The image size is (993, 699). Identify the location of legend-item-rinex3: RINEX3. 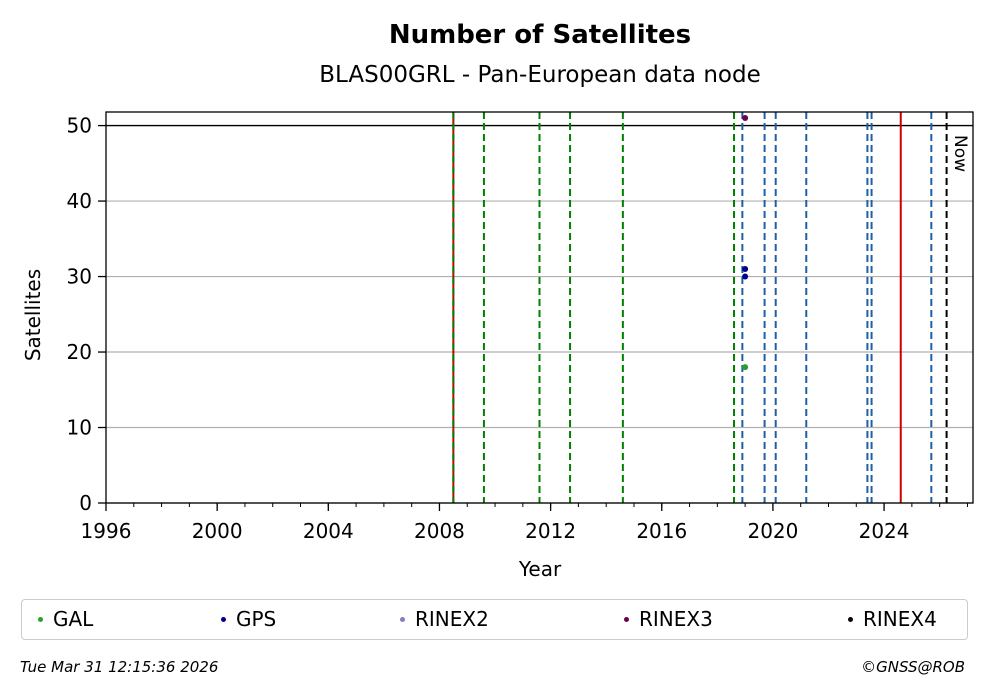
(668, 619).